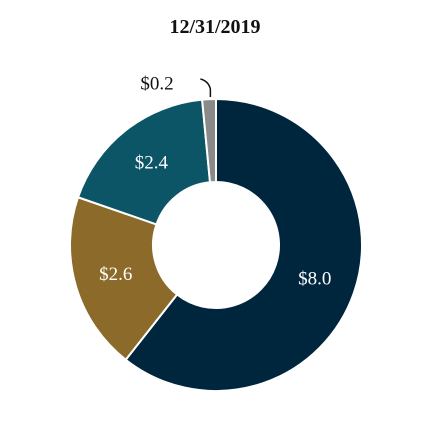 The height and width of the screenshot is (430, 430). Describe the element at coordinates (314, 279) in the screenshot. I see `slice-label-0: $8.0` at that location.